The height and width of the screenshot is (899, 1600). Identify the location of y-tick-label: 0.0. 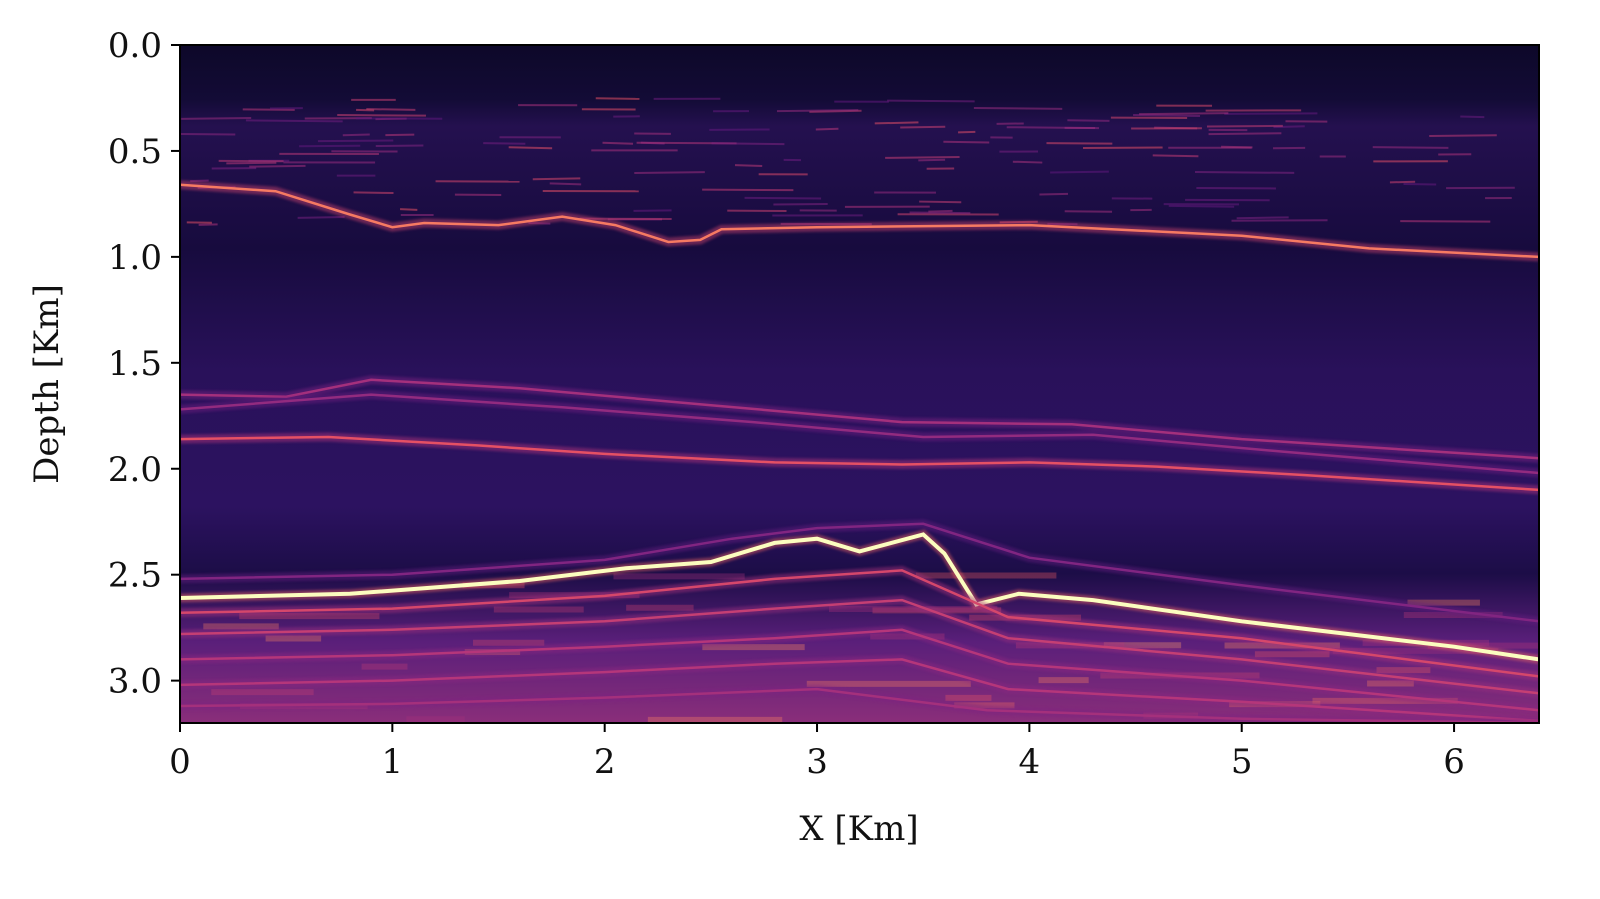
(135, 46).